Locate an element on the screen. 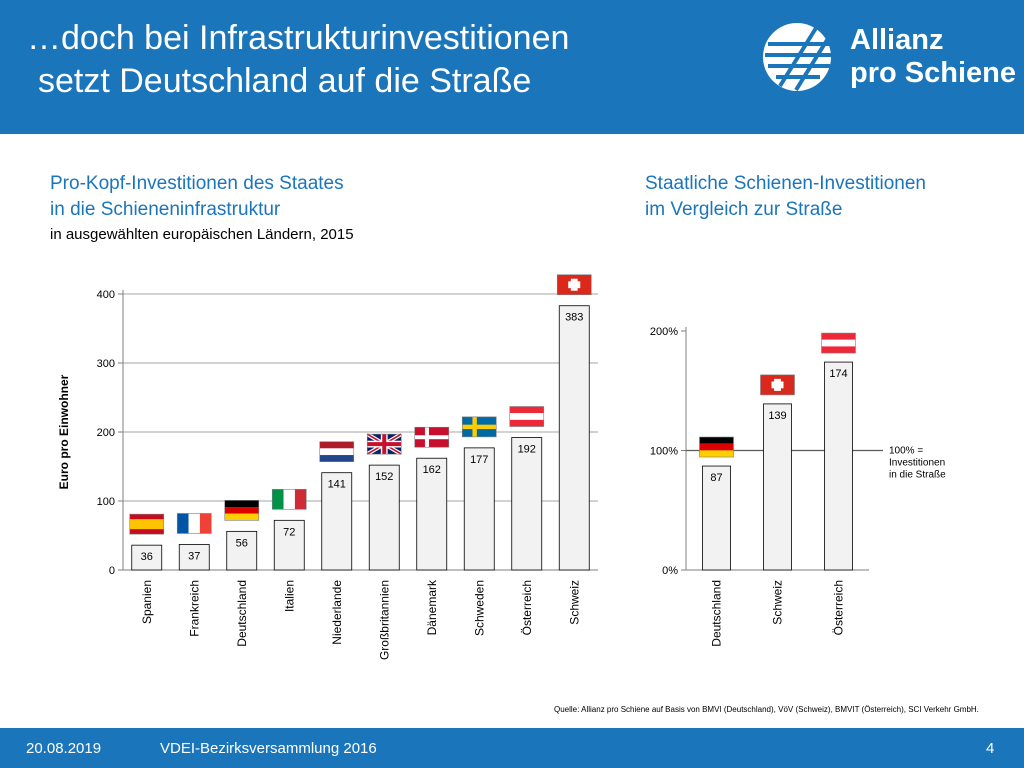 This screenshot has width=1024, height=768. logo-wordmark-line2: pro Schiene is located at coordinates (933, 73).